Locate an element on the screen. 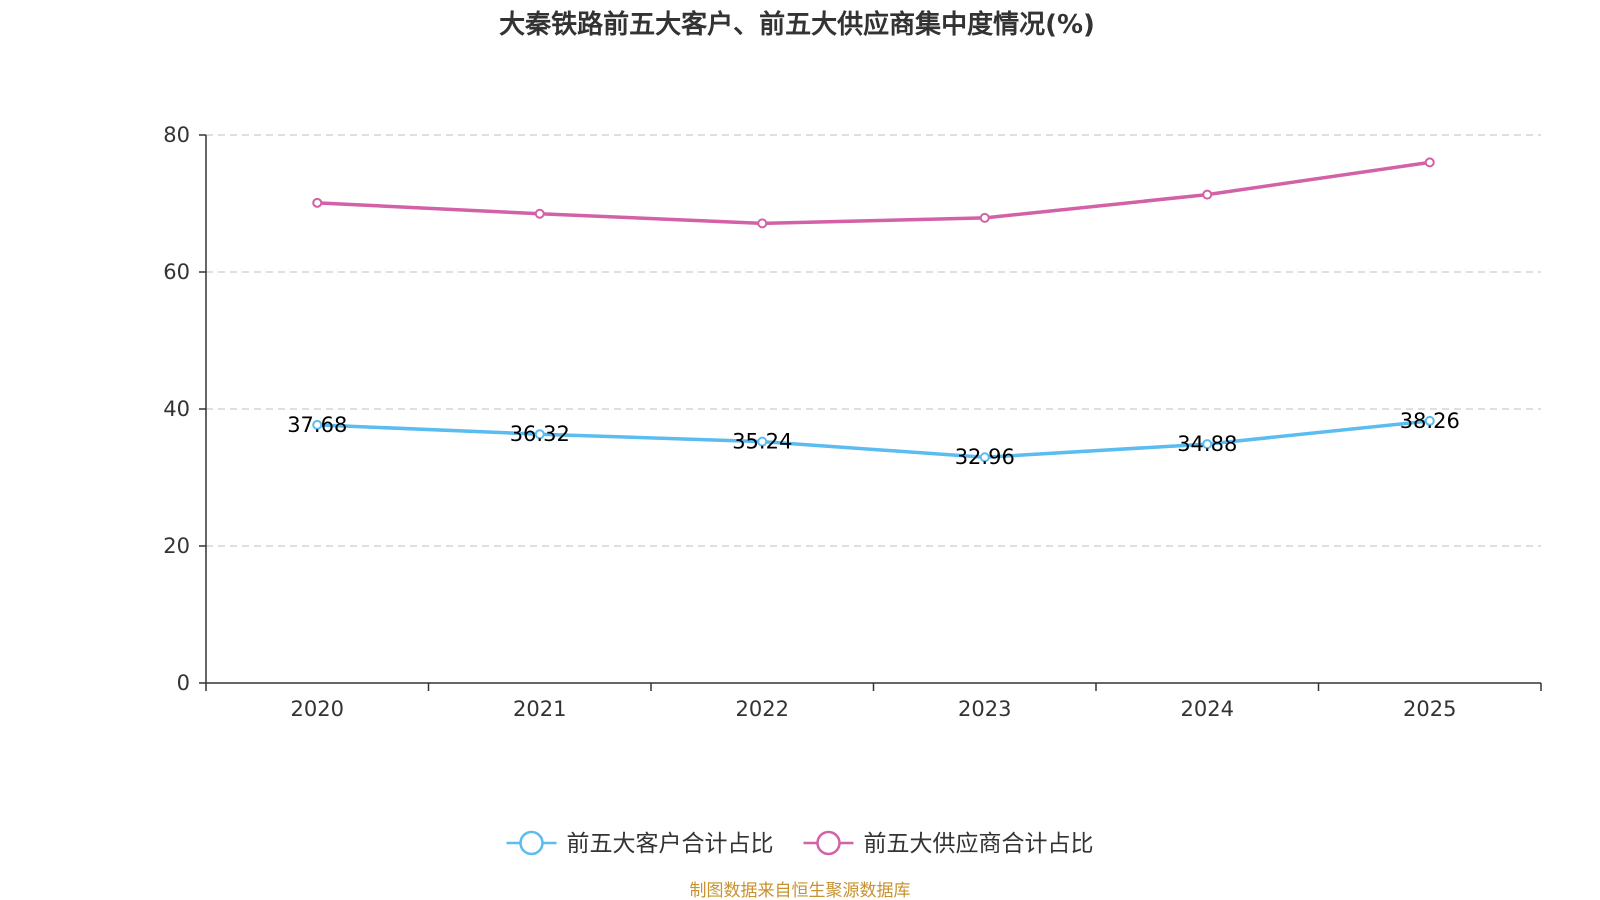 Image resolution: width=1600 pixels, height=900 pixels. y-tick-label: 40 is located at coordinates (176, 409).